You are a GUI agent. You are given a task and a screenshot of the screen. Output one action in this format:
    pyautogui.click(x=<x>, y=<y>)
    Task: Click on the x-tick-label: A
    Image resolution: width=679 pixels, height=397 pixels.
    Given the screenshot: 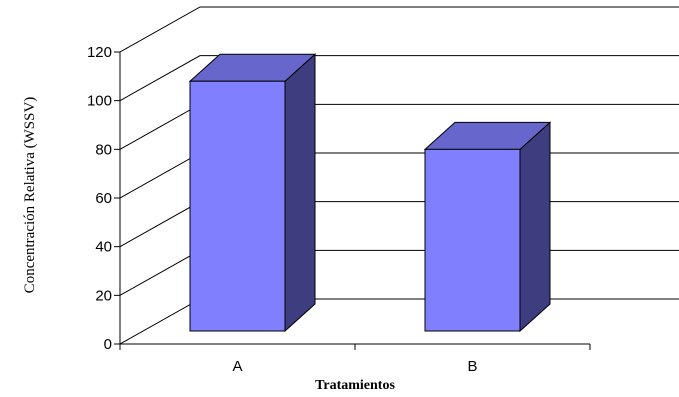 What is the action you would take?
    pyautogui.click(x=237, y=366)
    